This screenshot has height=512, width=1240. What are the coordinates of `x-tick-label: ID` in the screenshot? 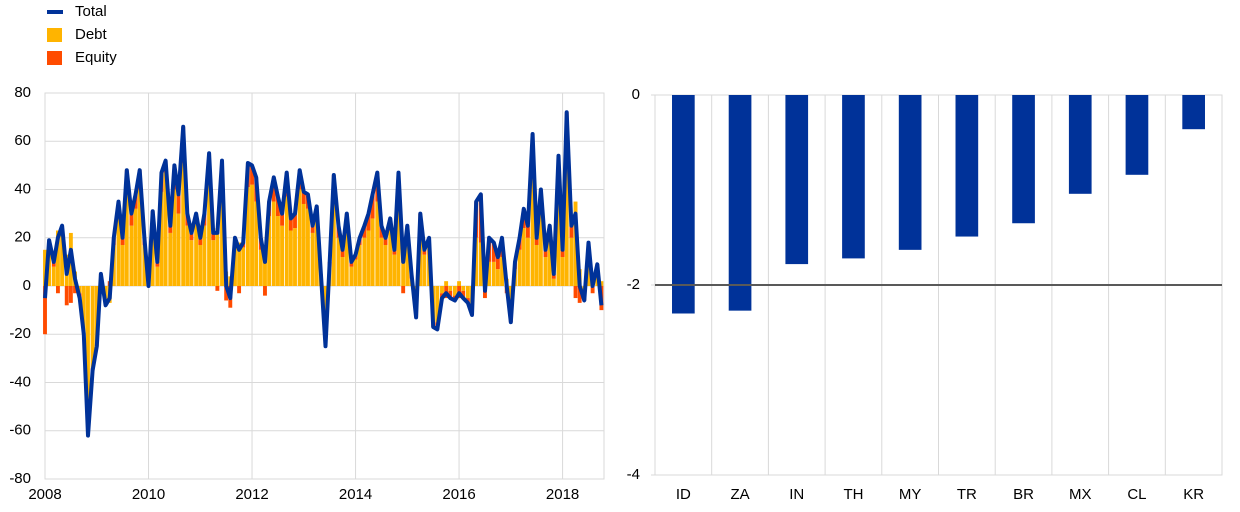 It's located at (683, 494).